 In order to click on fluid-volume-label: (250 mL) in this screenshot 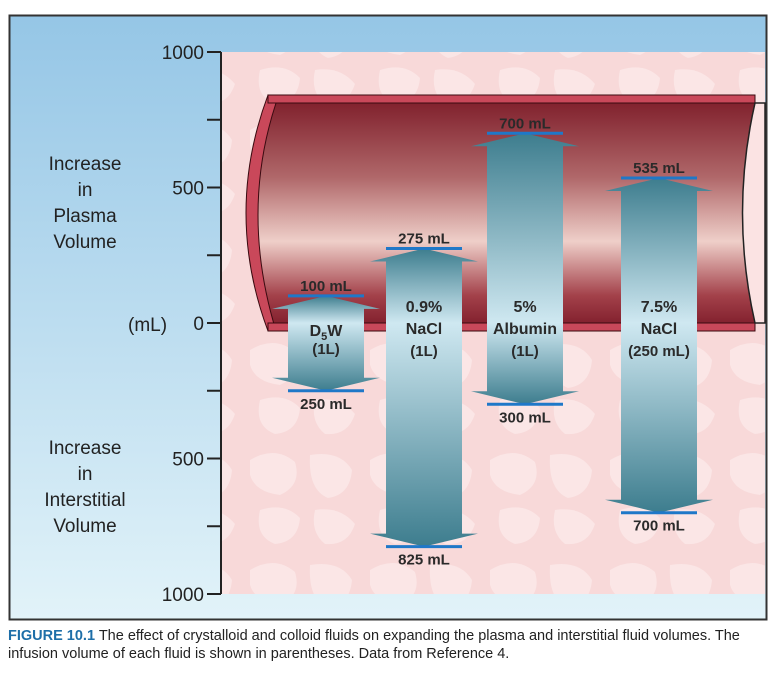, I will do `click(659, 351)`.